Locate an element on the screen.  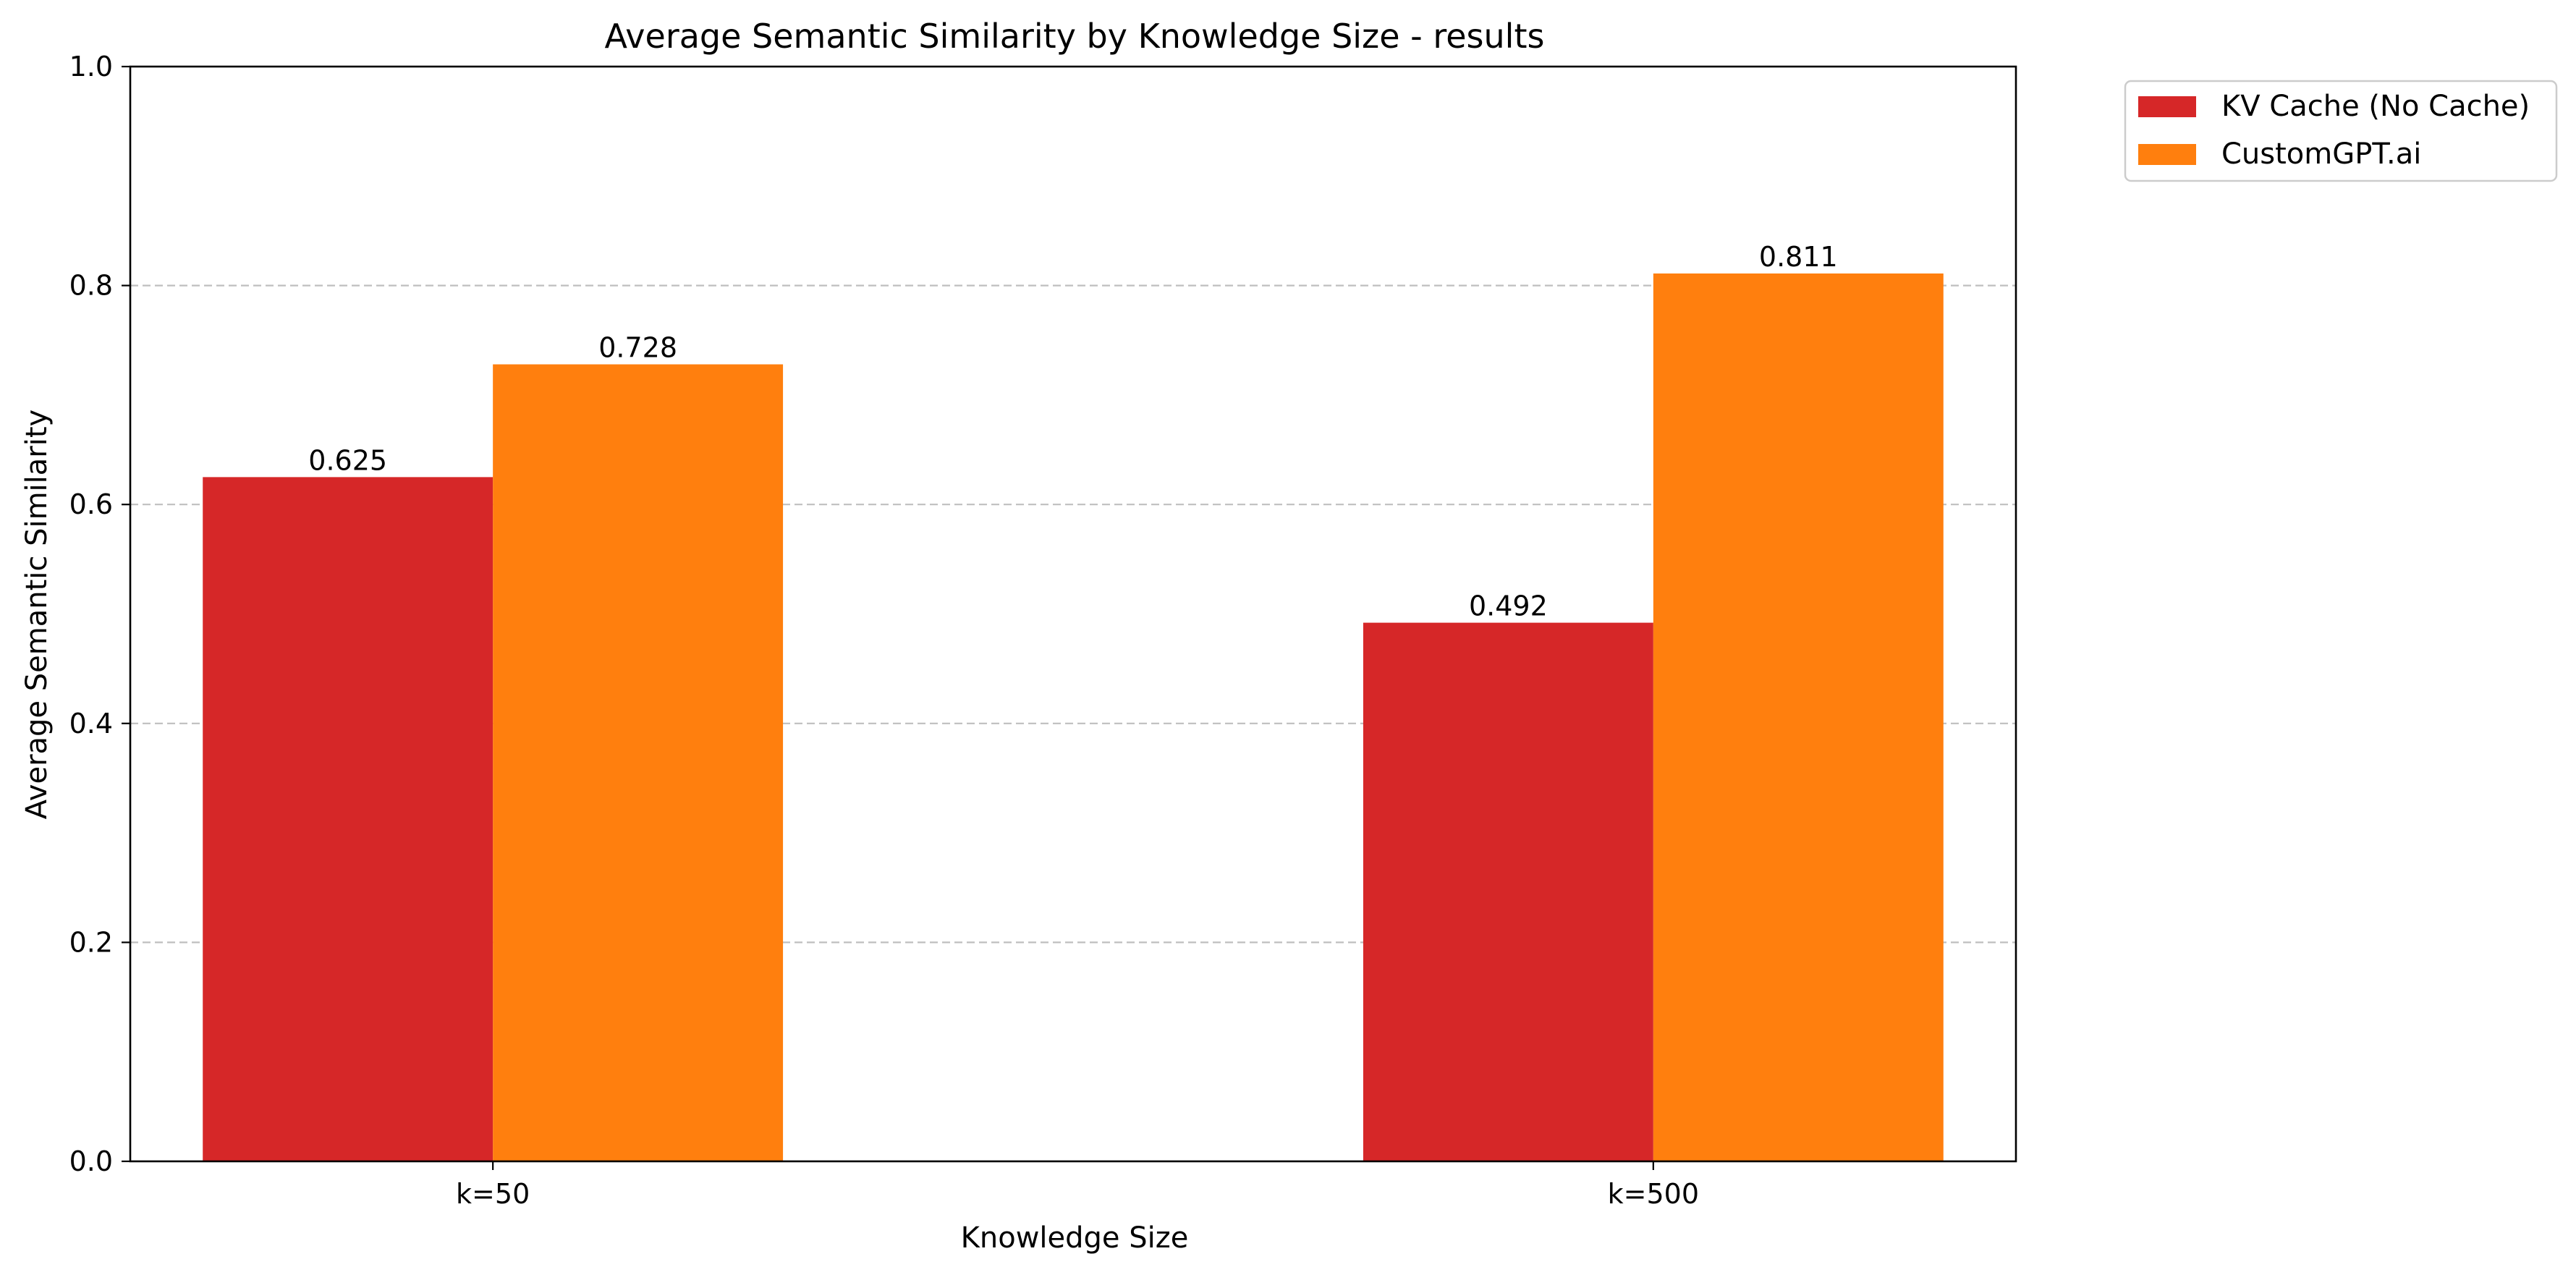
legend-swatch-kv-cache is located at coordinates (2167, 107).